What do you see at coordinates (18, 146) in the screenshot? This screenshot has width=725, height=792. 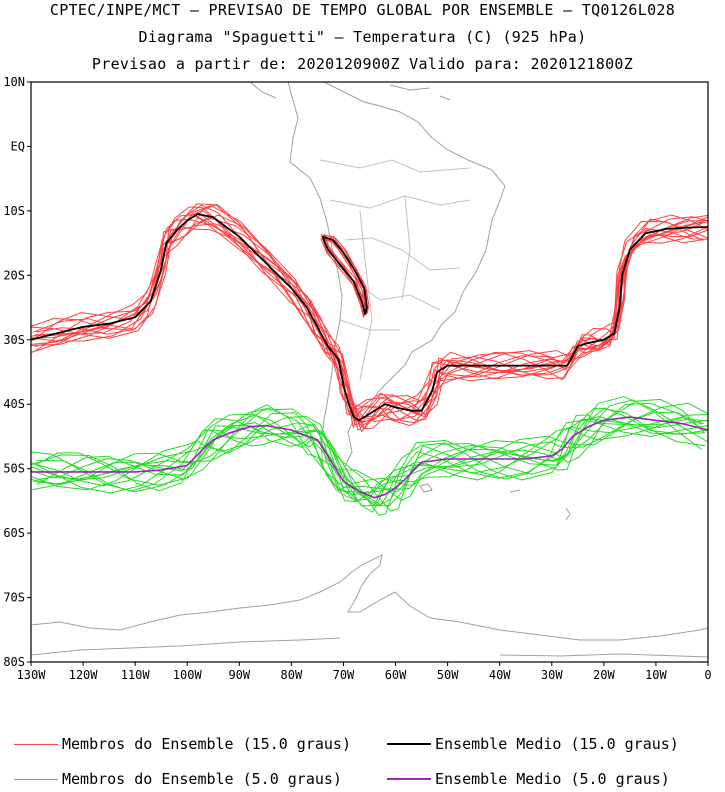 I see `lat-tick-label: EQ` at bounding box center [18, 146].